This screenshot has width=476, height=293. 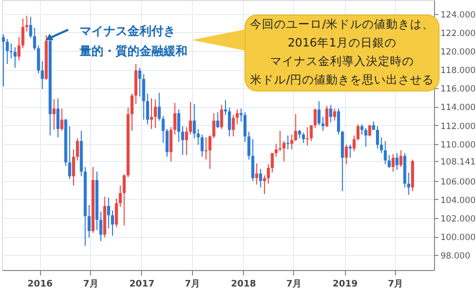 I want to click on y-tick-label: 124.000, so click(x=458, y=15).